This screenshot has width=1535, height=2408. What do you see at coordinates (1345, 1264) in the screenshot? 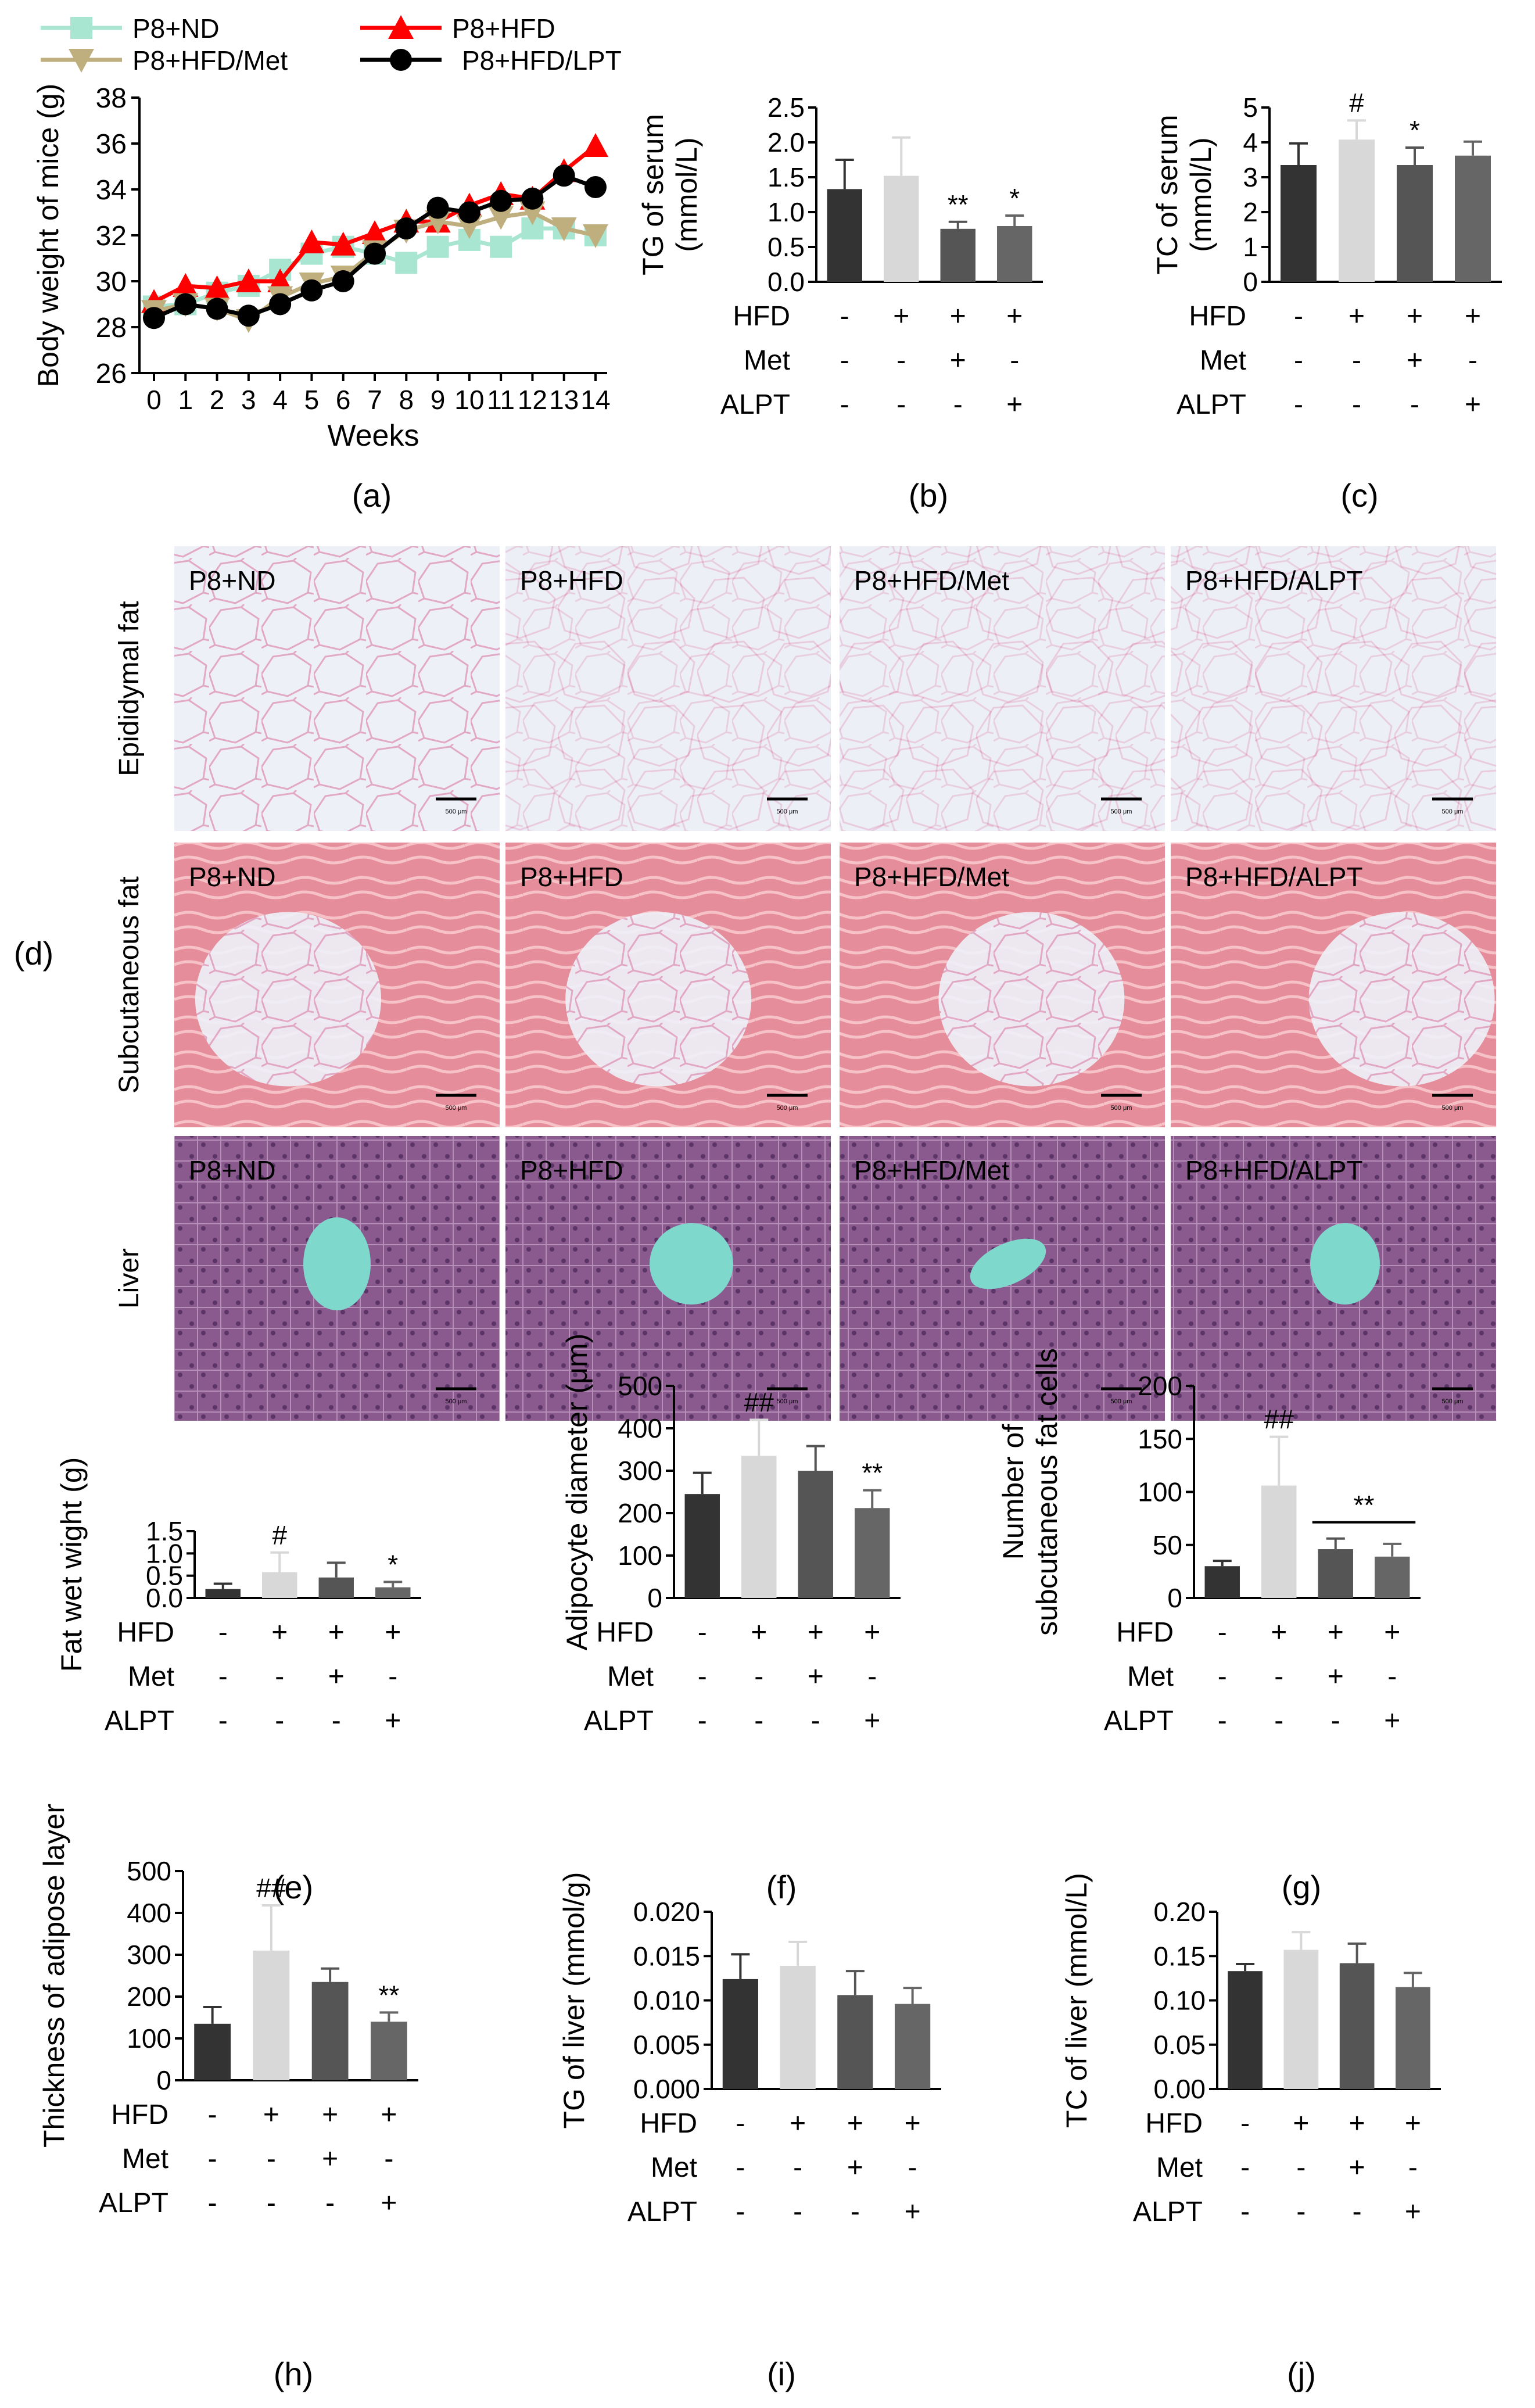
I see `central-vein` at bounding box center [1345, 1264].